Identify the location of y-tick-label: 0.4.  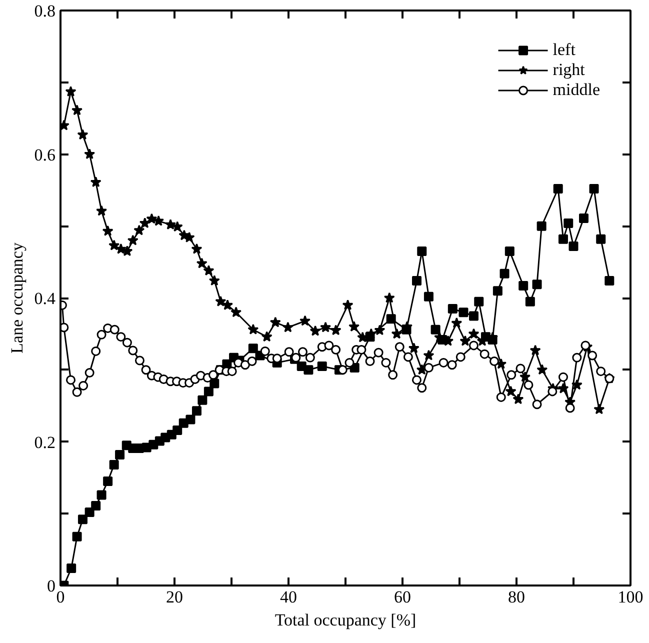
(45, 298).